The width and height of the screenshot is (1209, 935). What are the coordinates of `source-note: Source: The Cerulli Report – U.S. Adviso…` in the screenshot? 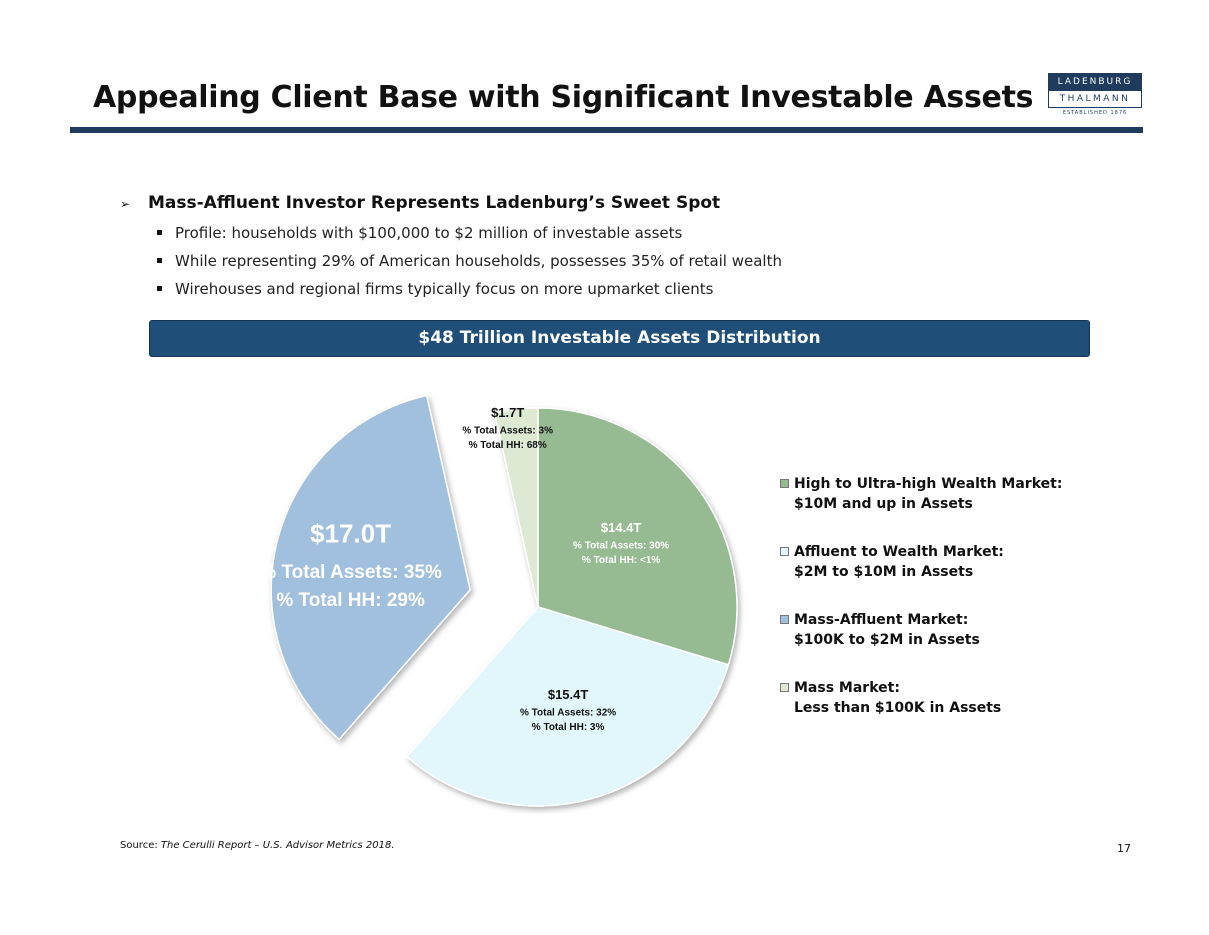 It's located at (257, 845).